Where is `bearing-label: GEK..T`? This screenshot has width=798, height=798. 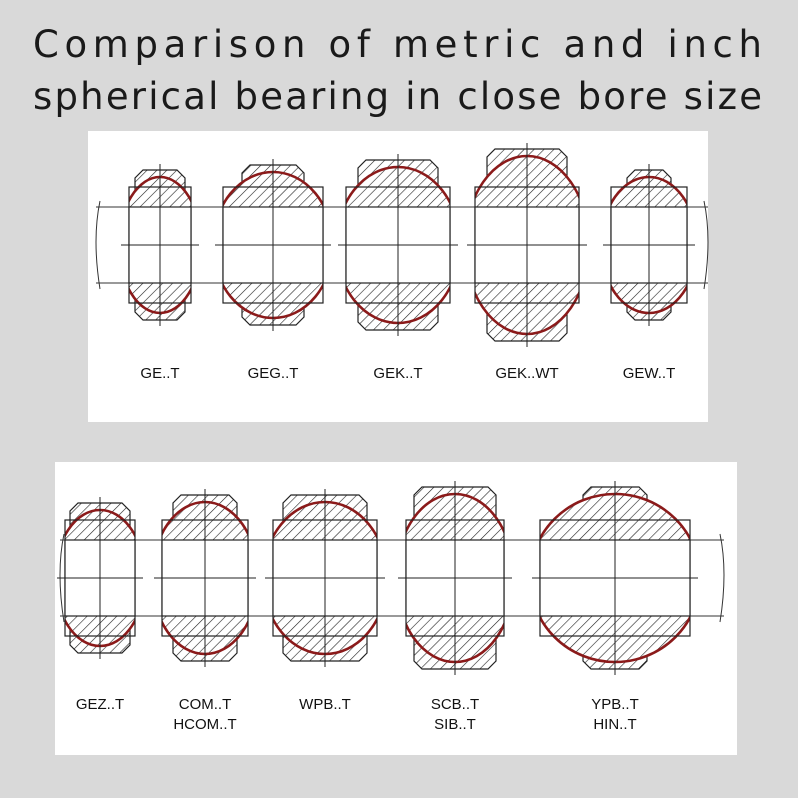 bearing-label: GEK..T is located at coordinates (397, 373).